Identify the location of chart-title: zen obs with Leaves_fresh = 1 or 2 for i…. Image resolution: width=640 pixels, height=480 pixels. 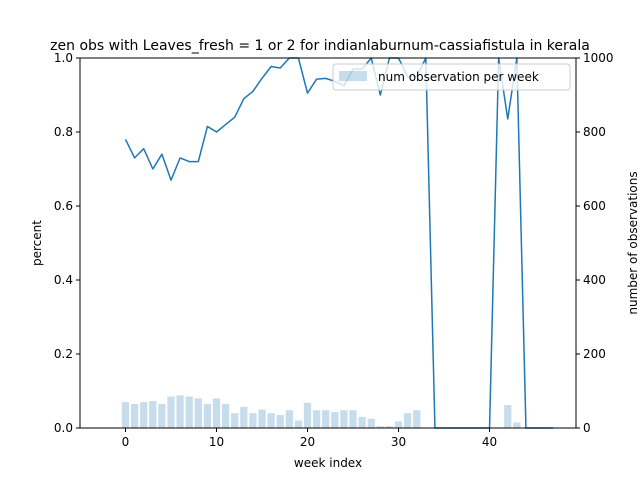
(320, 46).